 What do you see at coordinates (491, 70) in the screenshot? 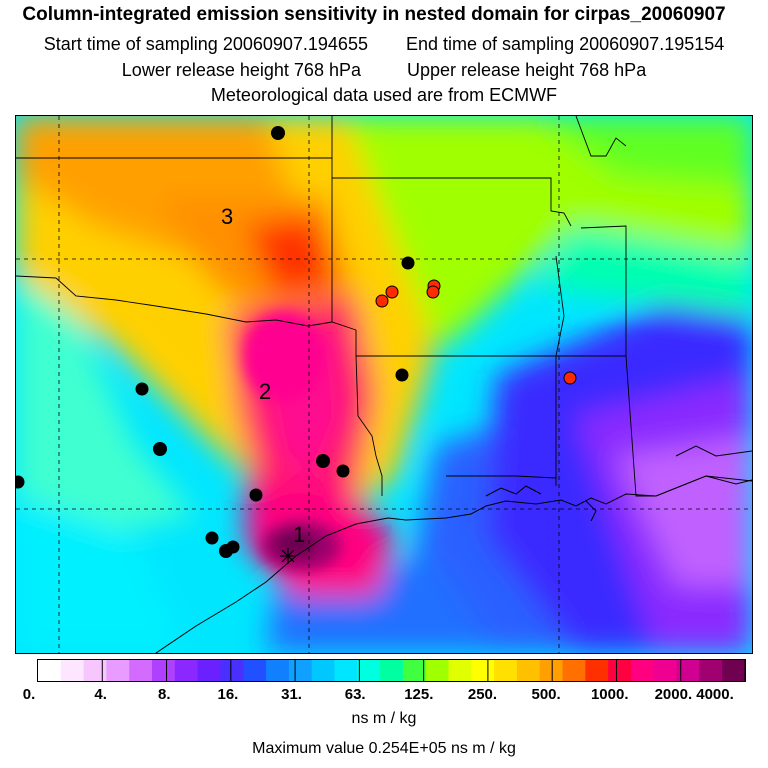
I see `upper-height-label: Upper release height` at bounding box center [491, 70].